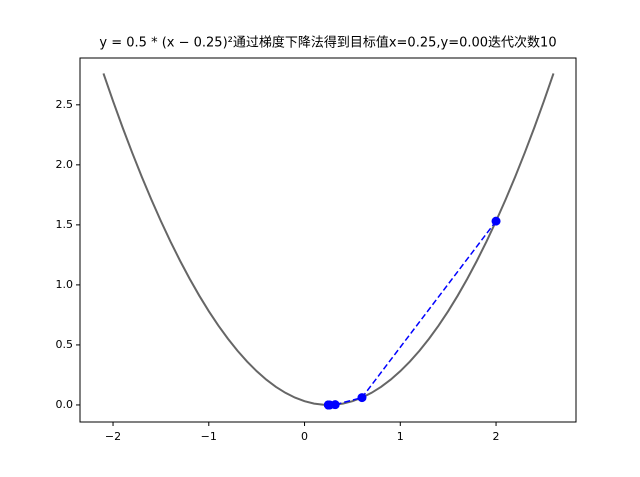  Describe the element at coordinates (496, 436) in the screenshot. I see `x-tick-label: 2` at that location.